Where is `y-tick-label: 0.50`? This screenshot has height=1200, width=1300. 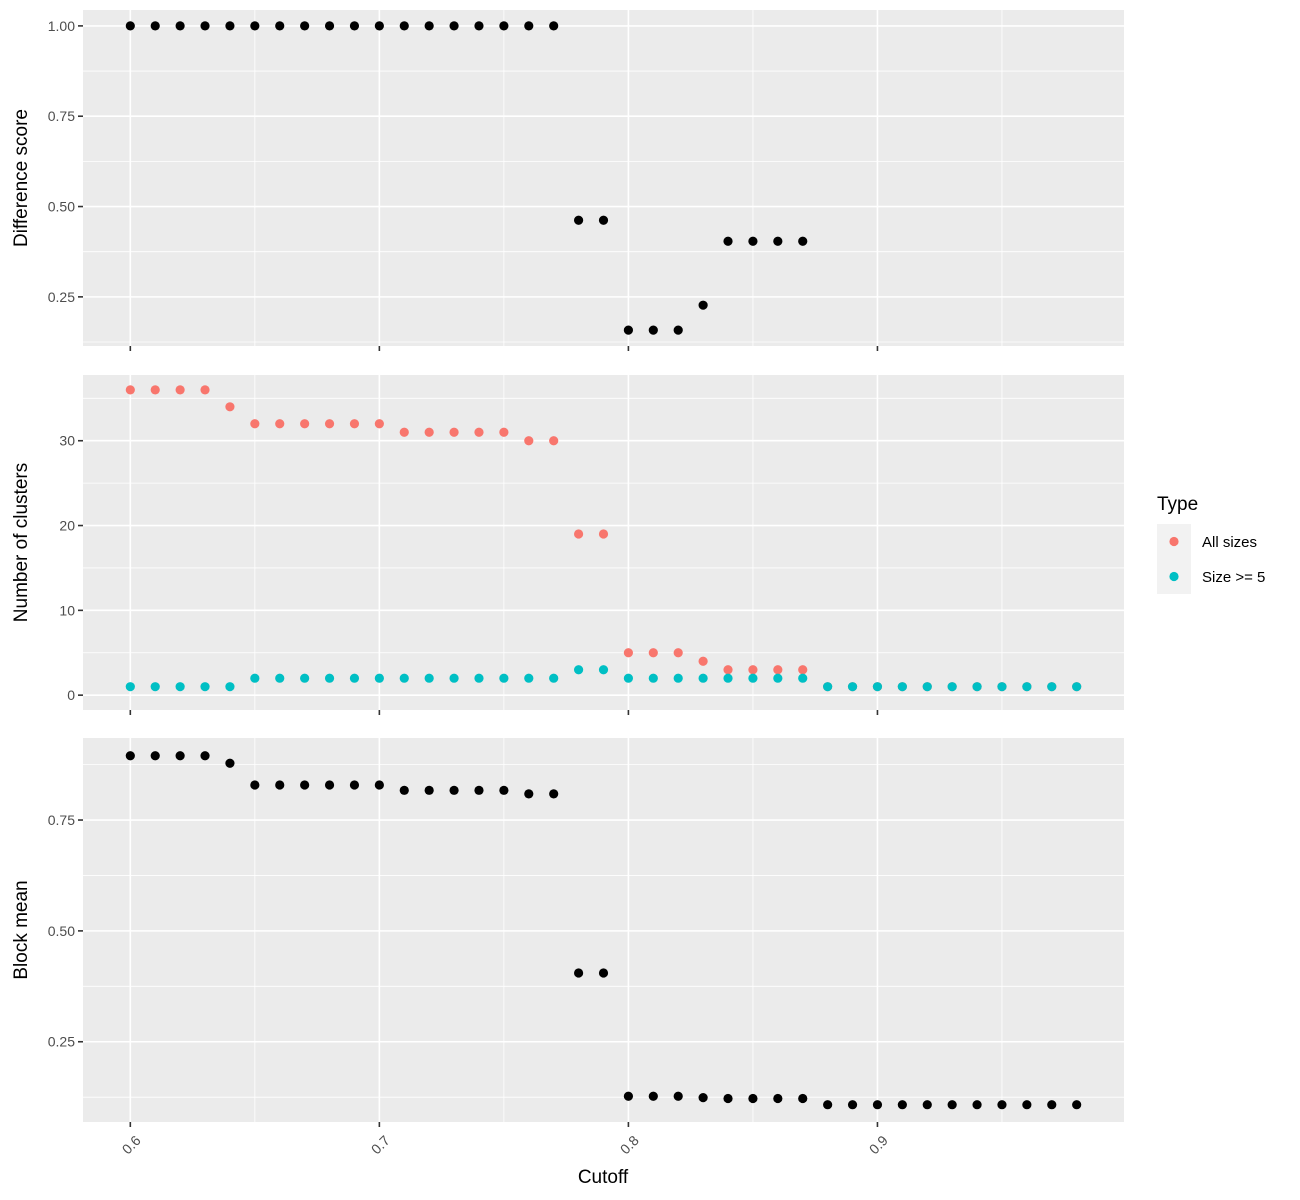 y-tick-label: 0.50 is located at coordinates (61, 931).